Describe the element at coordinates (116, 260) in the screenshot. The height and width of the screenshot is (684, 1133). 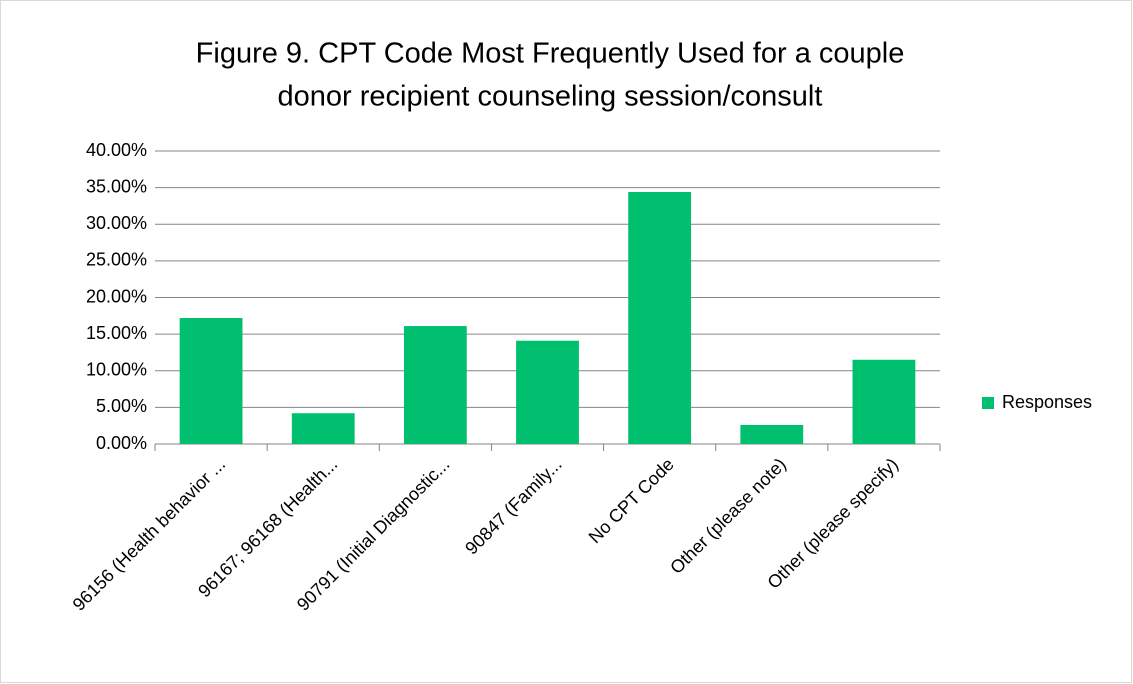
I see `y-tick-label: 25.00%` at that location.